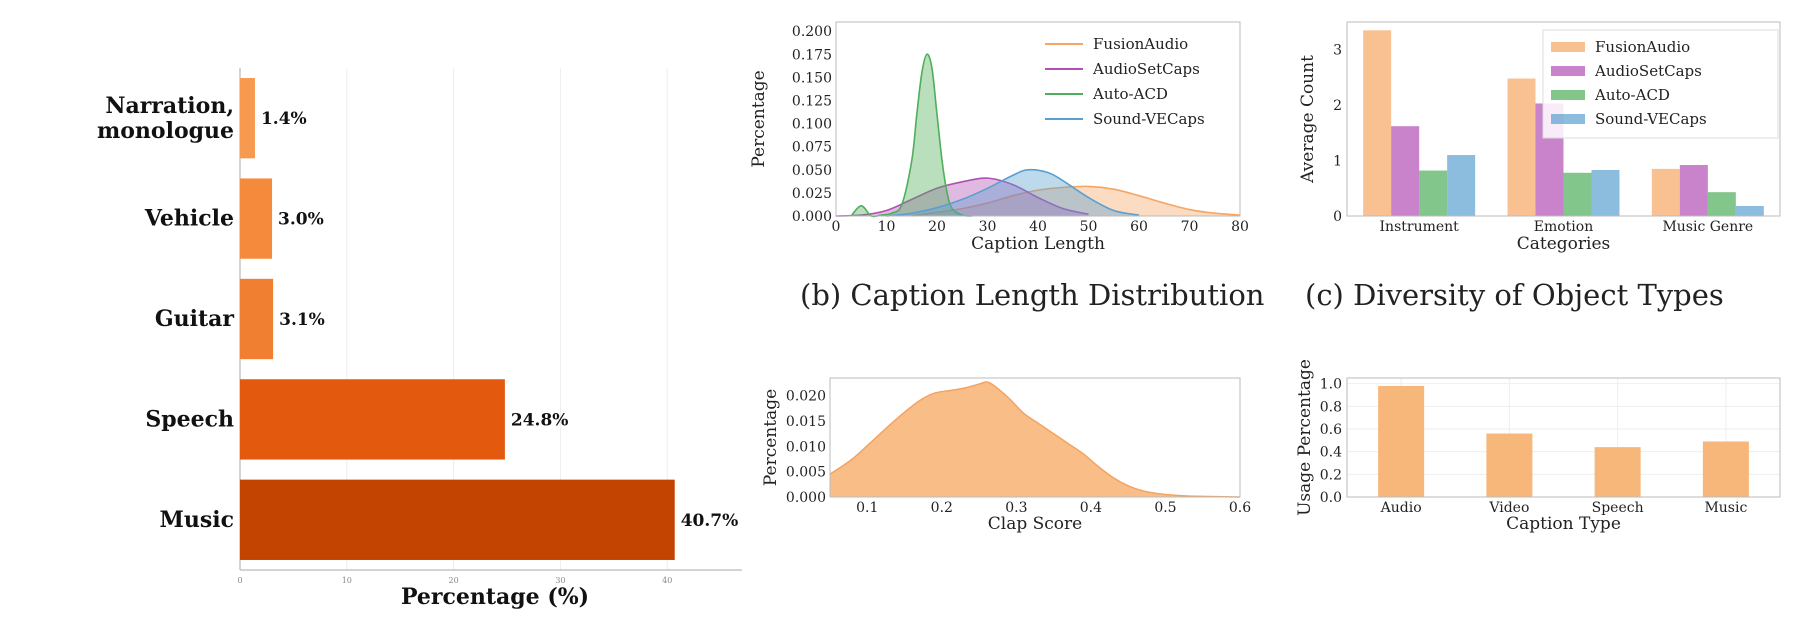 The height and width of the screenshot is (631, 1800). I want to click on data-label-2: 3.1%, so click(302, 320).